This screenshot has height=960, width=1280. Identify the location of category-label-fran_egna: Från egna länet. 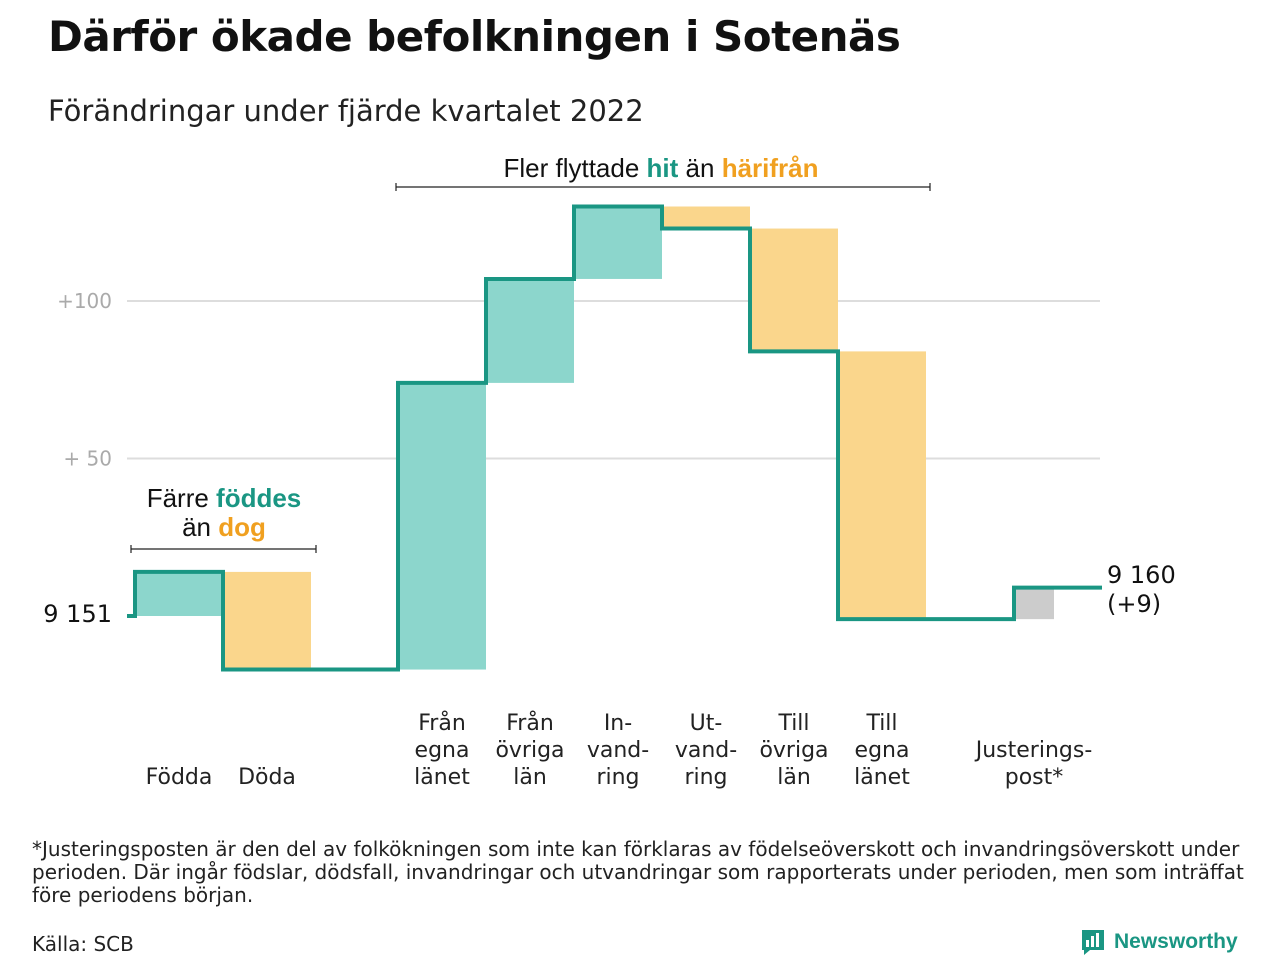
(442, 750).